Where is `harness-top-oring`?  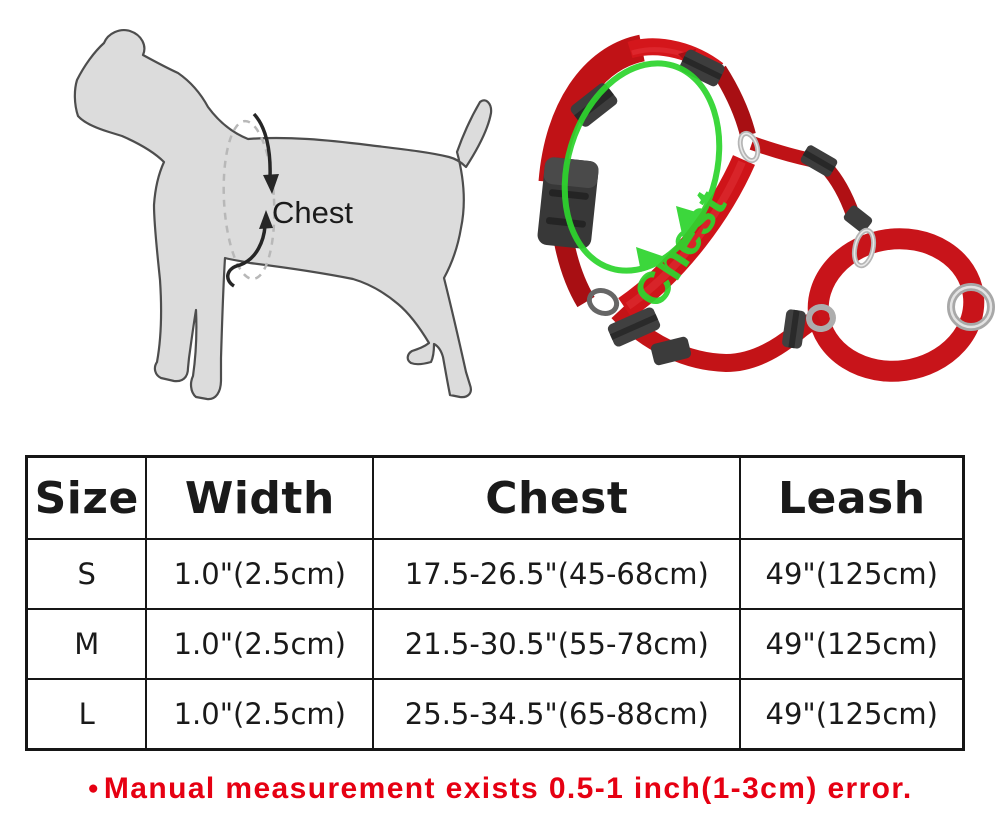 harness-top-oring is located at coordinates (864, 248).